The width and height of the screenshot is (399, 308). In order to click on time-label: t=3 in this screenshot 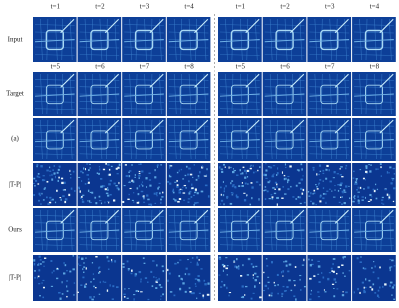, I will do `click(145, 7)`.